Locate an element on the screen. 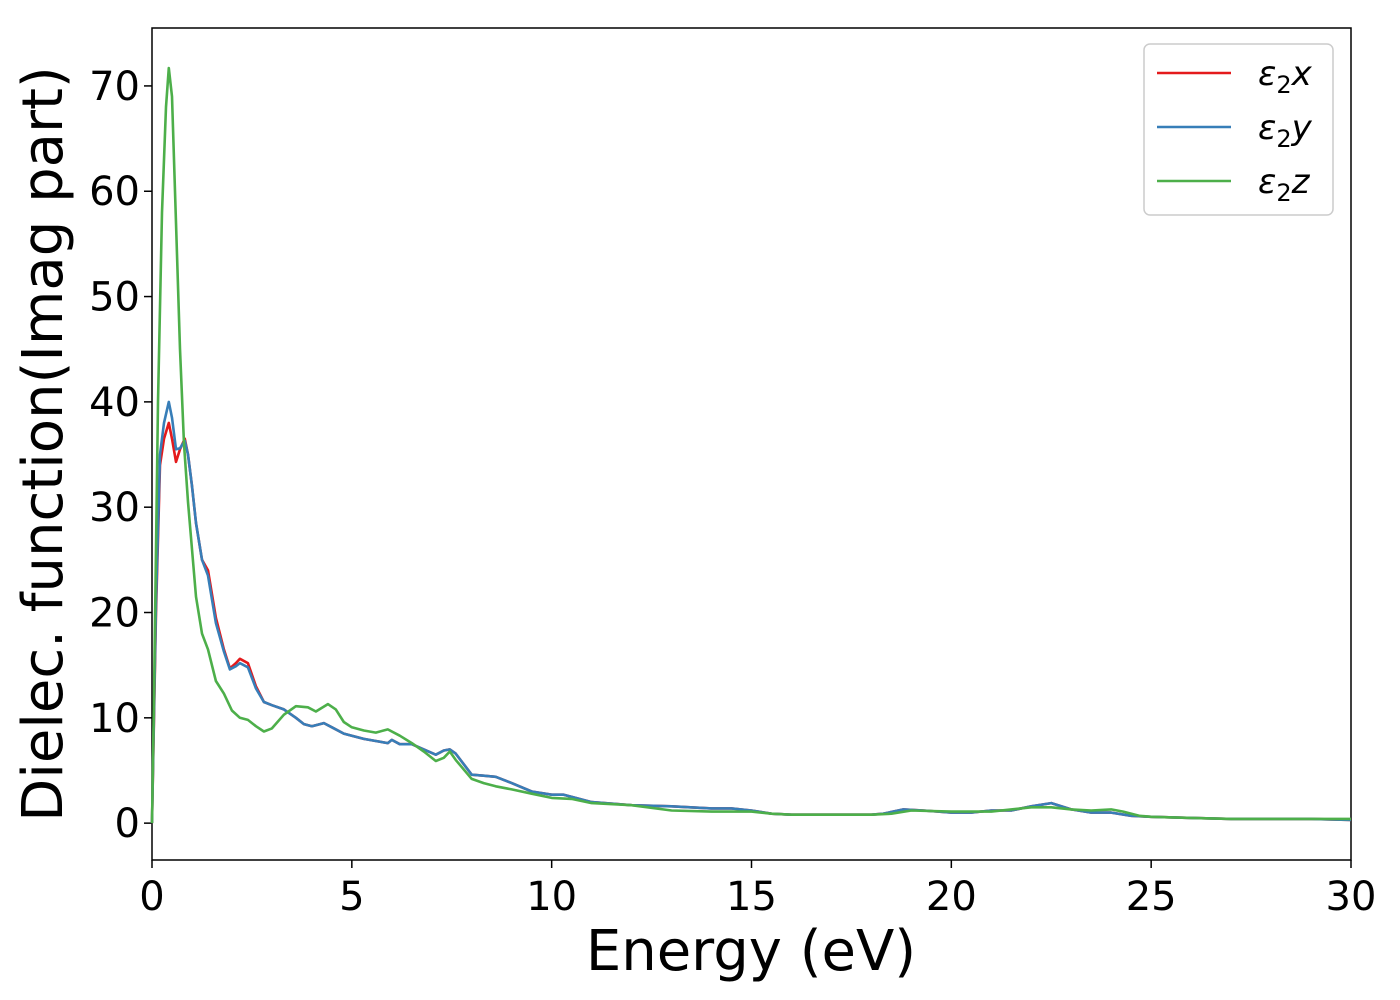 The width and height of the screenshot is (1400, 1000). x-tick-label: 25 is located at coordinates (1151, 897).